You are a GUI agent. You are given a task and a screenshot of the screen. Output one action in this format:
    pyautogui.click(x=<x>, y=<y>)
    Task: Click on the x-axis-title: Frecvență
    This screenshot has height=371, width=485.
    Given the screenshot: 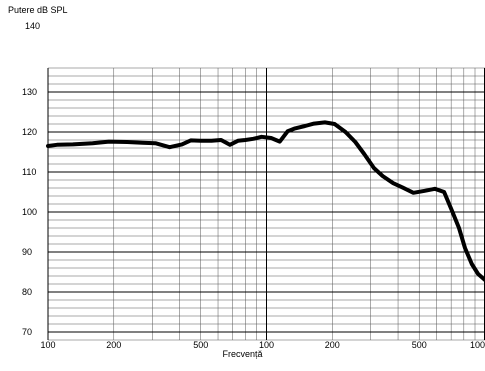 What is the action you would take?
    pyautogui.click(x=242, y=354)
    